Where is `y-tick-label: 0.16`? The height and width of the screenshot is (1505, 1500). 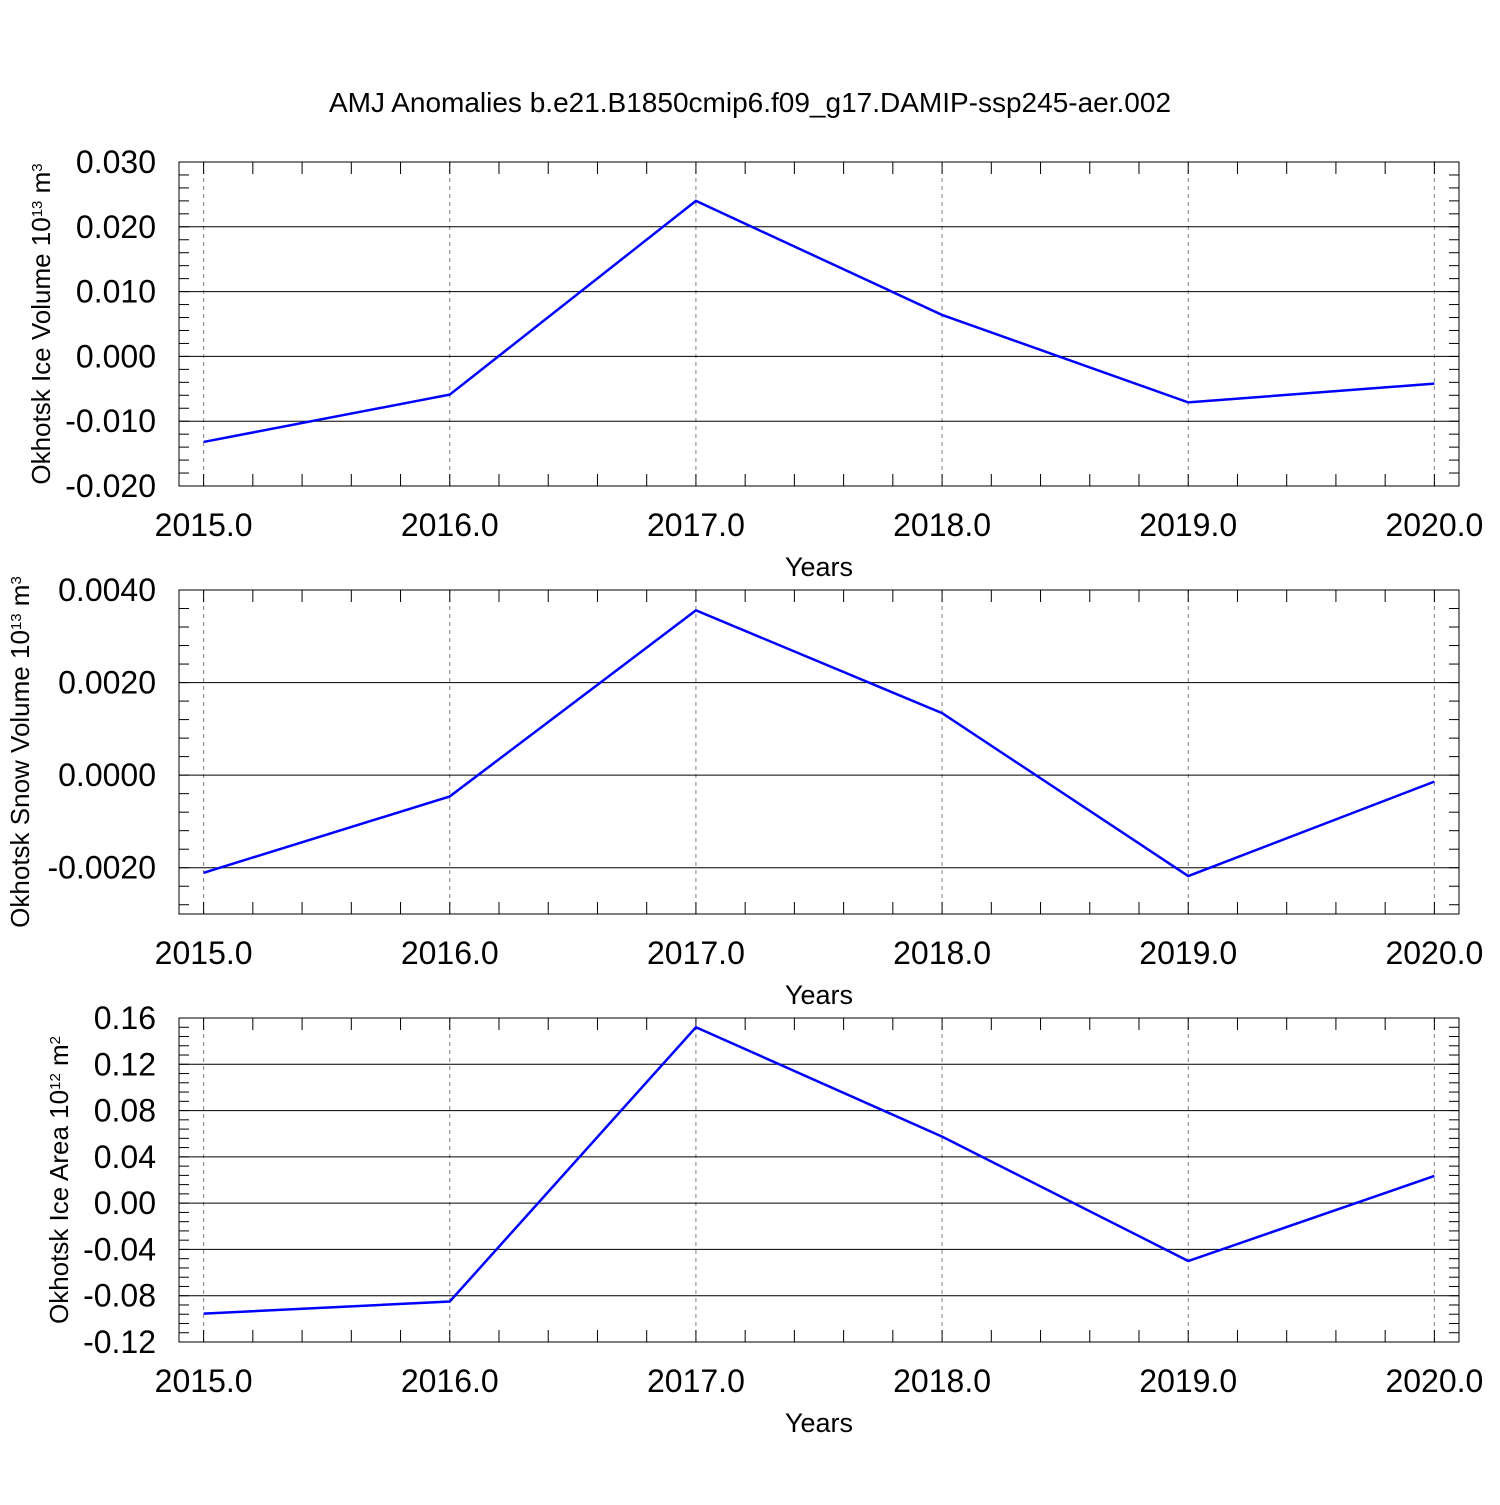 y-tick-label: 0.16 is located at coordinates (125, 1018).